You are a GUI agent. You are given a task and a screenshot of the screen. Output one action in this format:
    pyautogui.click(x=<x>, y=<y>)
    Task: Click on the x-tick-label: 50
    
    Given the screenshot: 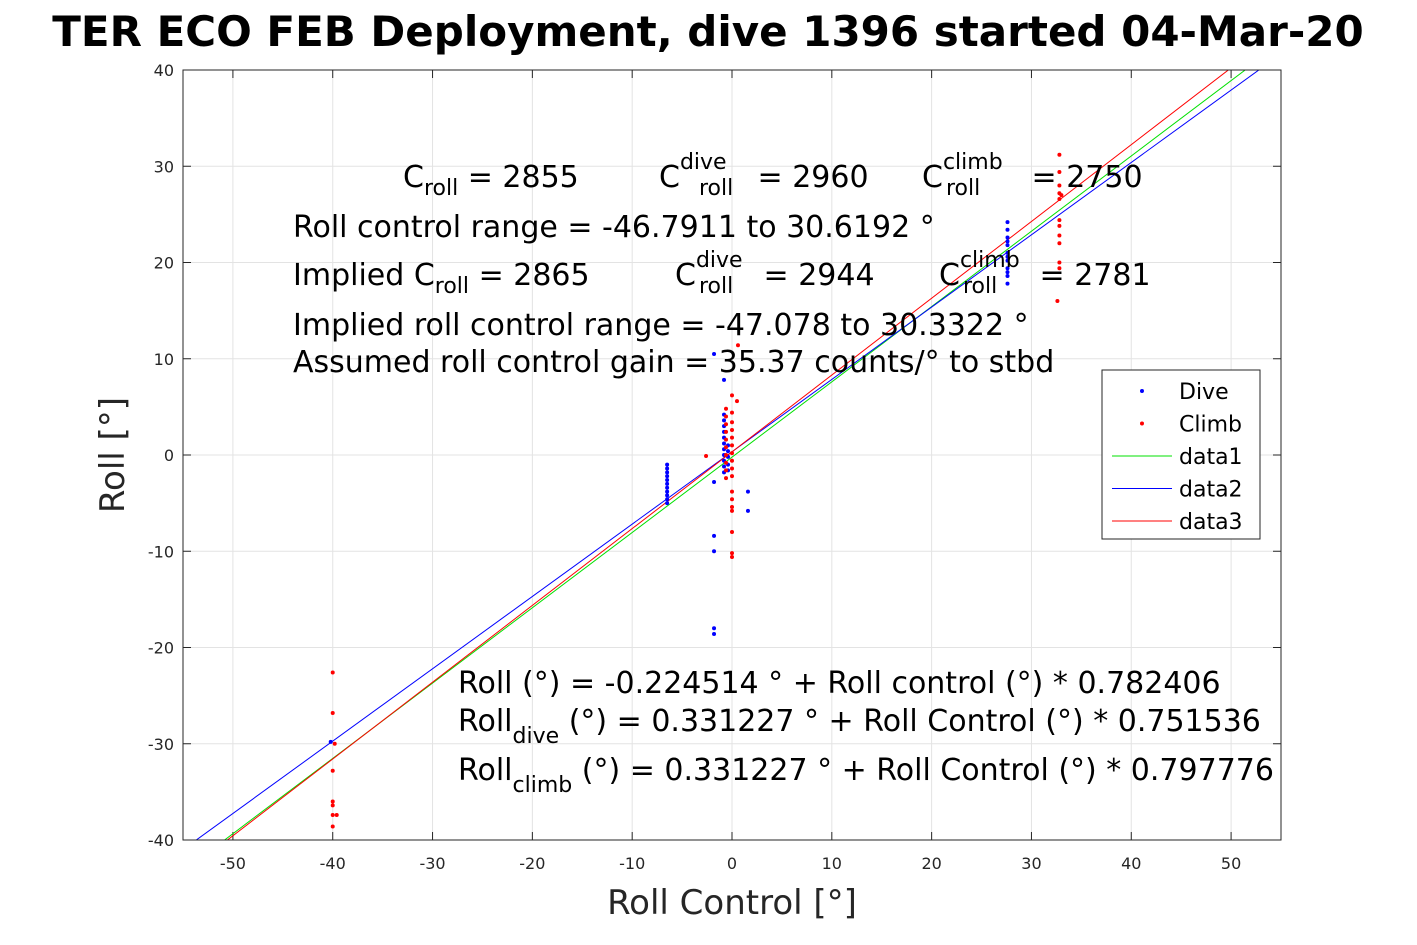 What is the action you would take?
    pyautogui.click(x=1231, y=863)
    